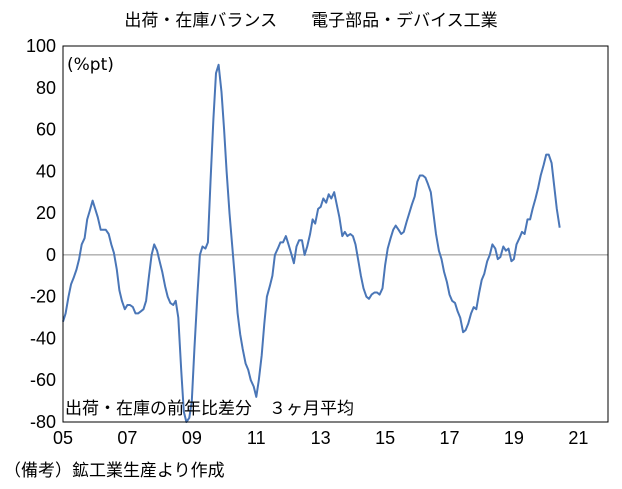 This screenshot has height=489, width=622. What do you see at coordinates (209, 409) in the screenshot?
I see `series-label: 出荷・在庫の前年比差分 ３ヶ月平均` at bounding box center [209, 409].